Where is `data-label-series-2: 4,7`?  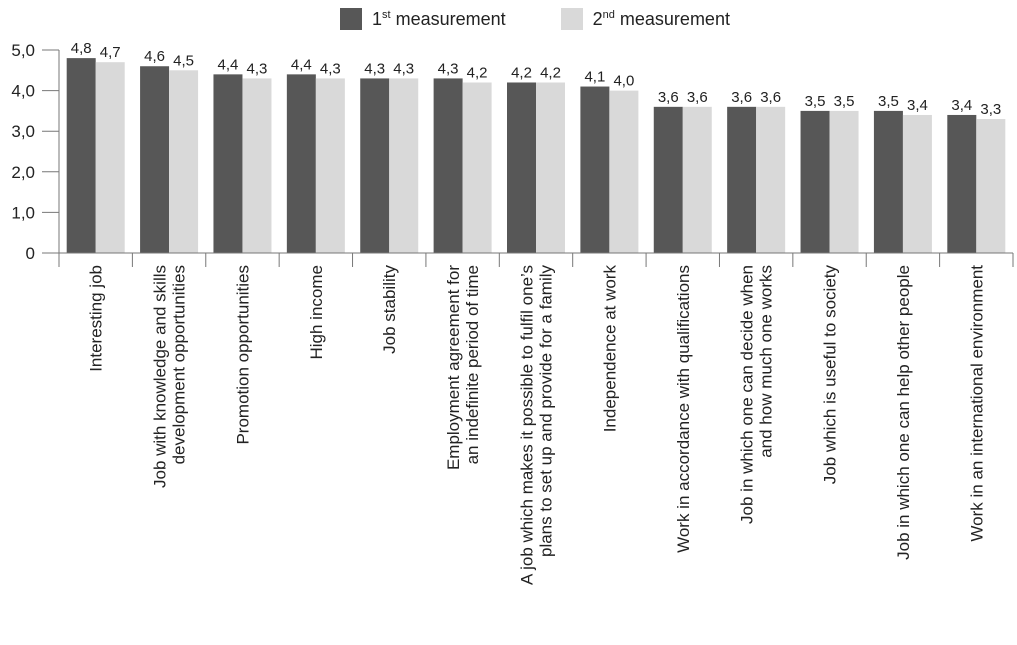 data-label-series-2: 4,7 is located at coordinates (110, 52).